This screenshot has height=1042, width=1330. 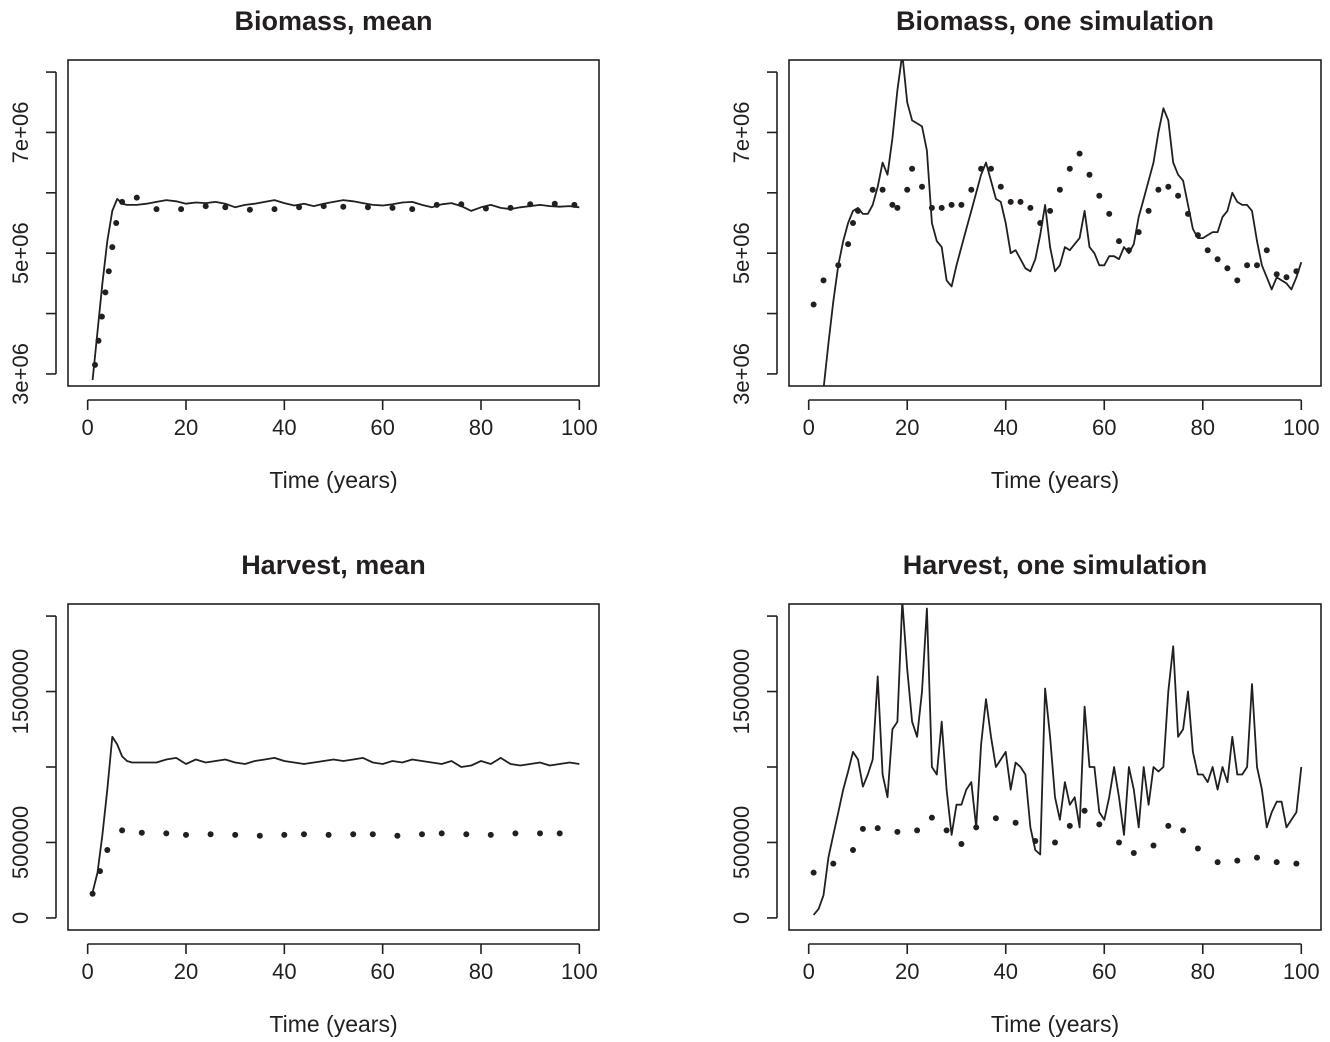 What do you see at coordinates (335, 289) in the screenshot?
I see `series-line` at bounding box center [335, 289].